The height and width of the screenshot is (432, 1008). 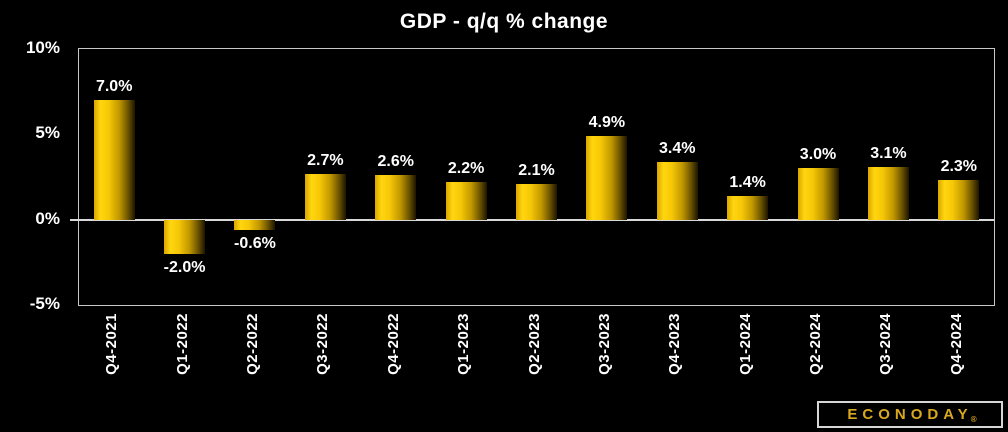 What do you see at coordinates (47, 133) in the screenshot?
I see `y-tick-label-5%: 5%` at bounding box center [47, 133].